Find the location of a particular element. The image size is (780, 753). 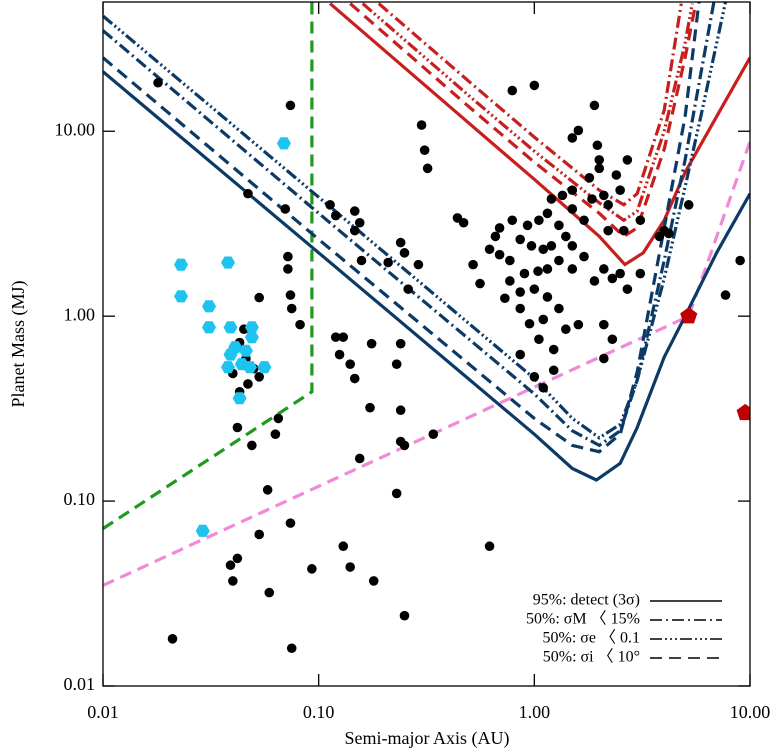

legend-label: 95%: detect (3σ) is located at coordinates (586, 600).